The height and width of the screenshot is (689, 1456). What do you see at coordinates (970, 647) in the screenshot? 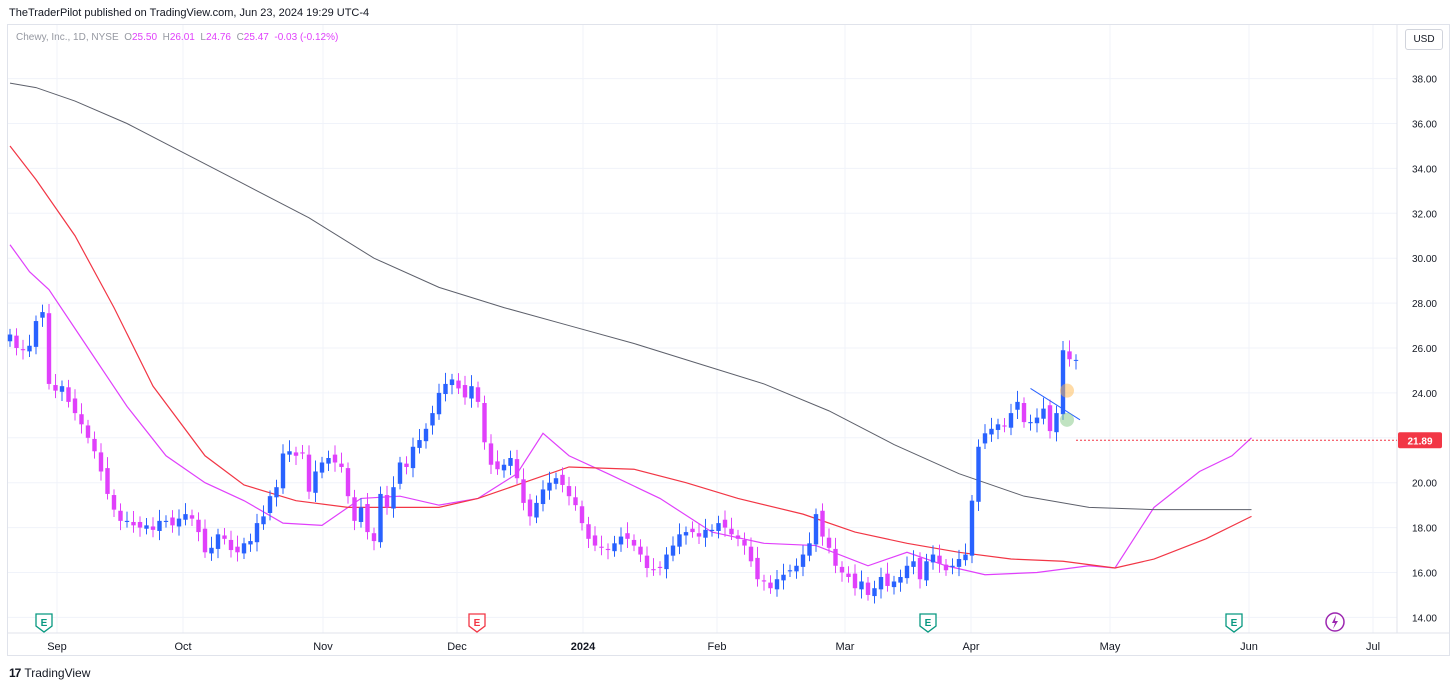
I see `x-tick-label: Apr` at bounding box center [970, 647].